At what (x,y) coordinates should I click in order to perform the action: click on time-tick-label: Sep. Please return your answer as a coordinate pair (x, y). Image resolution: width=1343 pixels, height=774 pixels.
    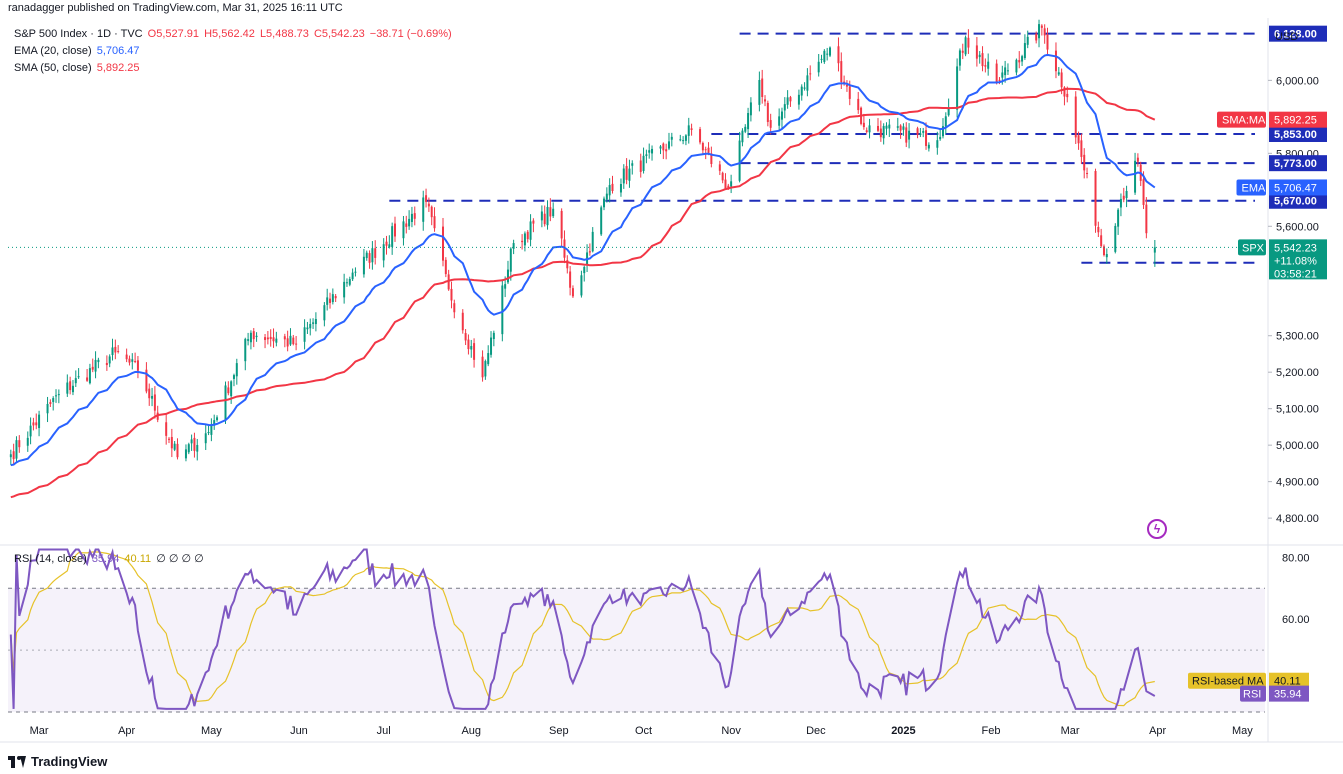
    Looking at the image, I should click on (559, 731).